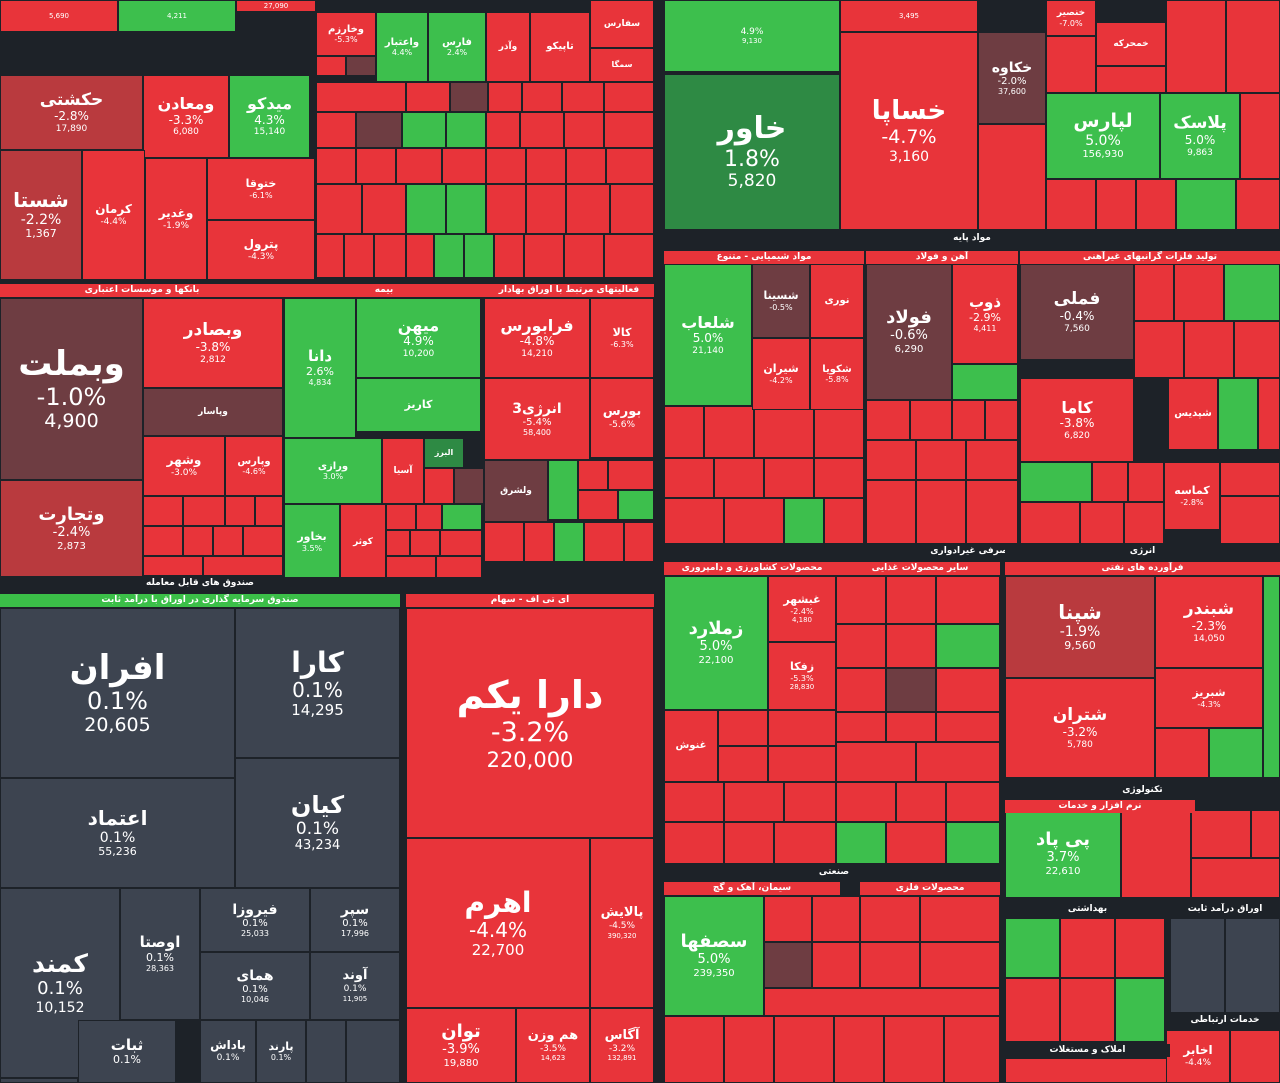 The height and width of the screenshot is (1083, 1280). Describe the element at coordinates (418, 405) in the screenshot. I see `ticker-tile: کاریز` at that location.